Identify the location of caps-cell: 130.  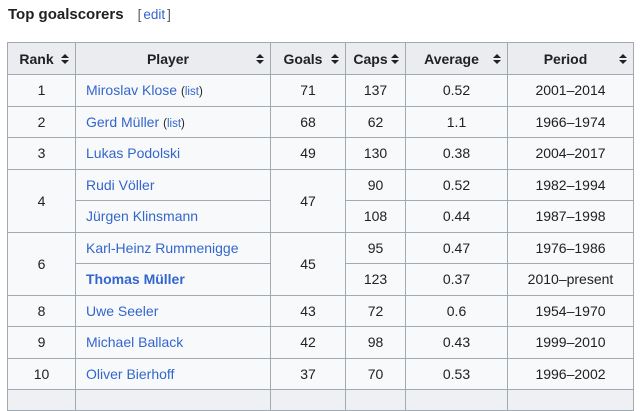
(375, 153).